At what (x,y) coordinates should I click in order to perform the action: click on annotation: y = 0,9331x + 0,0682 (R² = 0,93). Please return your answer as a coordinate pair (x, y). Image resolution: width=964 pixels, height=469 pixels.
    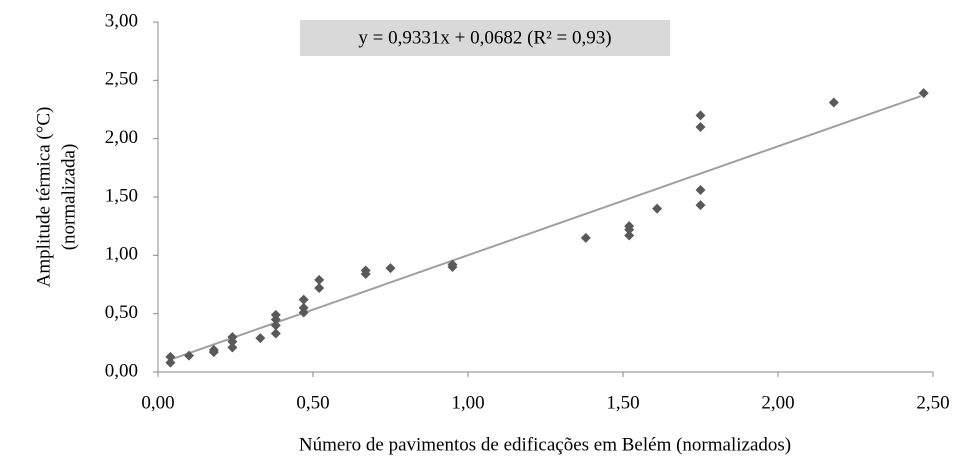
    Looking at the image, I should click on (484, 37).